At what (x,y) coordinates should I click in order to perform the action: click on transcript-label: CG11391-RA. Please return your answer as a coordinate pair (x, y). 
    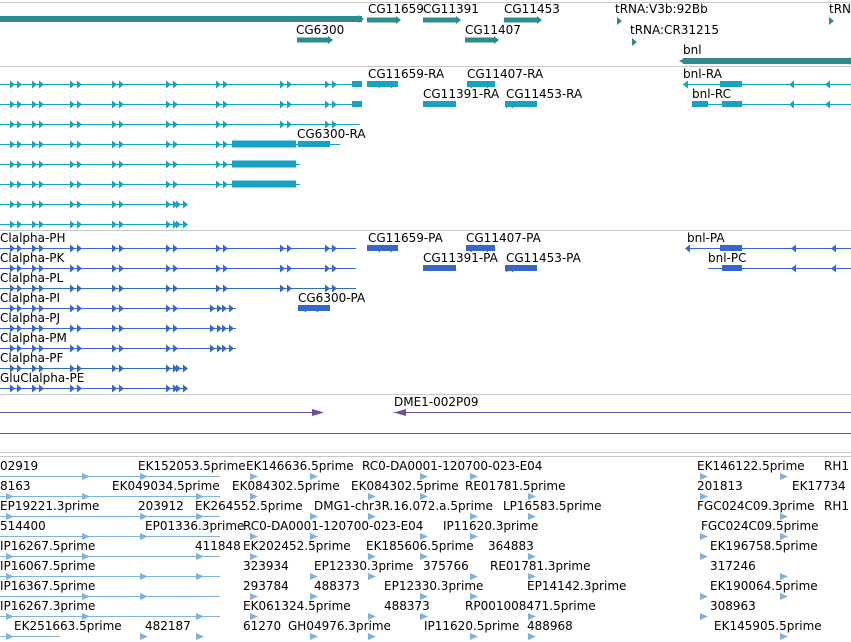
    Looking at the image, I should click on (461, 94).